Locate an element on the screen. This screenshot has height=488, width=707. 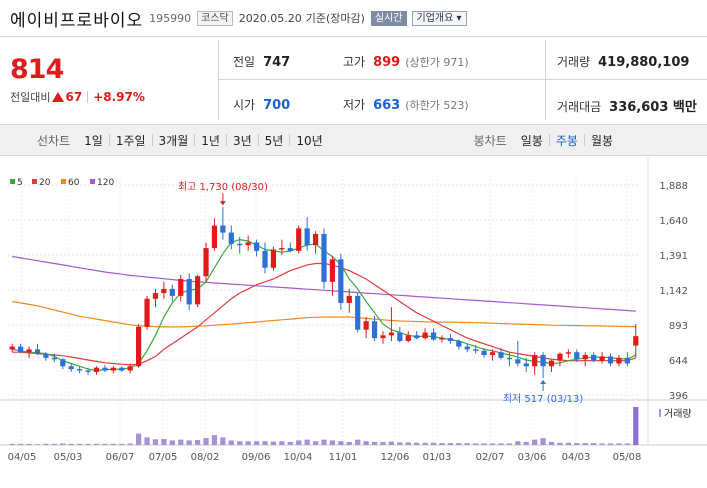
tab-1d: 1일 is located at coordinates (93, 140).